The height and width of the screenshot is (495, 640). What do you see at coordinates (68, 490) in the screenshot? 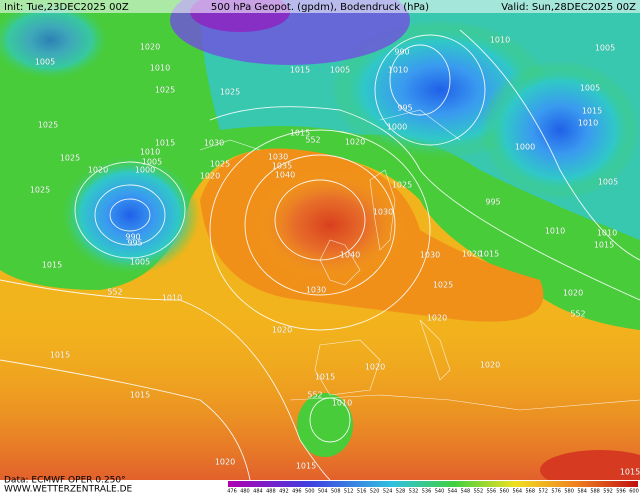
I see `website: WWW.WETTERZENTRALE.DE` at bounding box center [68, 490].